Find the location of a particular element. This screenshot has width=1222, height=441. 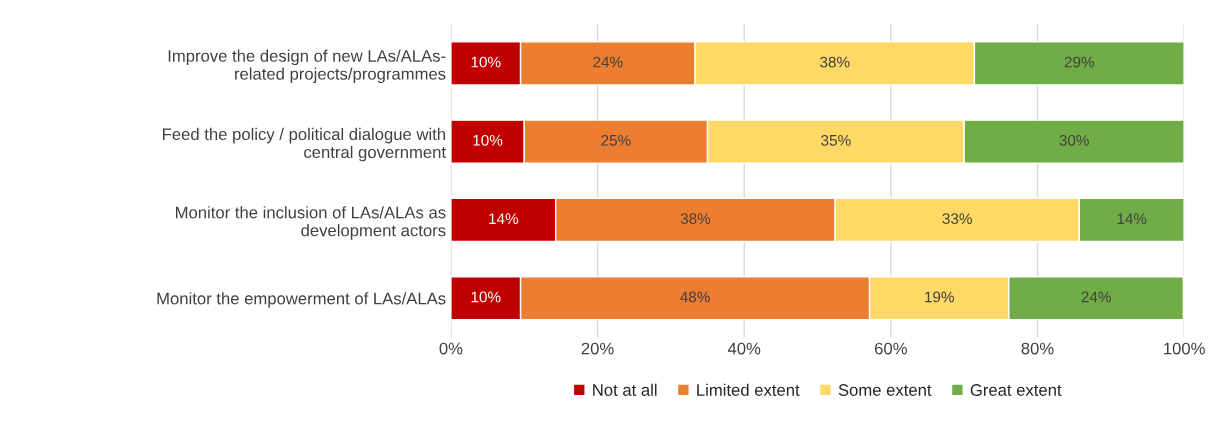

data-label: 19% is located at coordinates (939, 297).